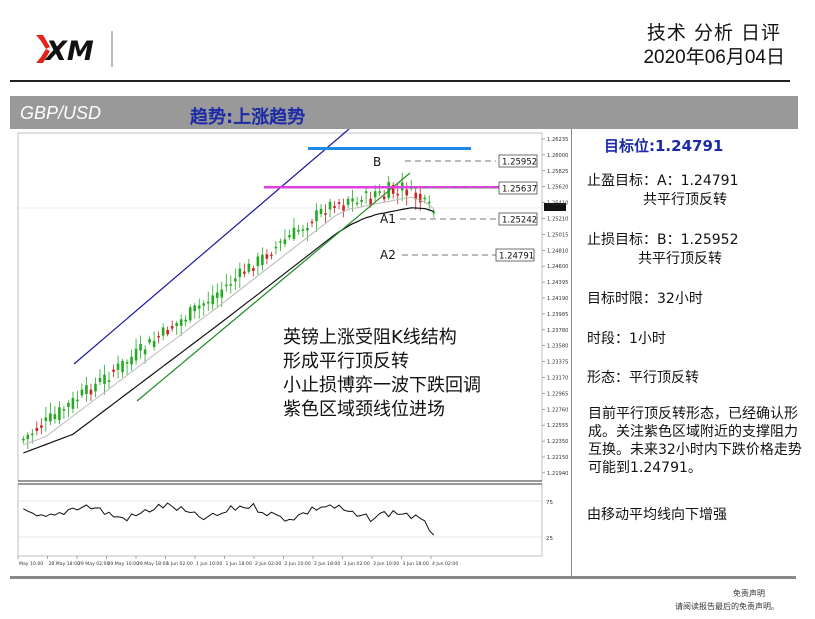 This screenshot has width=815, height=619. What do you see at coordinates (357, 564) in the screenshot?
I see `time-tick-label: 3 Jun 02:00` at bounding box center [357, 564].